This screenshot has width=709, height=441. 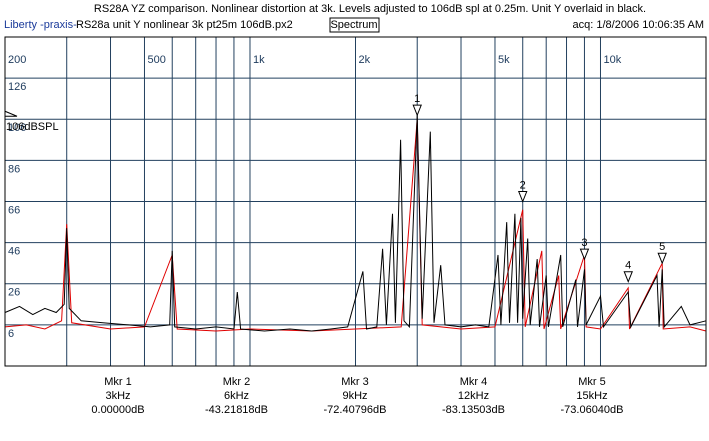 I want to click on spectrum-button-label: Spectrum, so click(x=353, y=25).